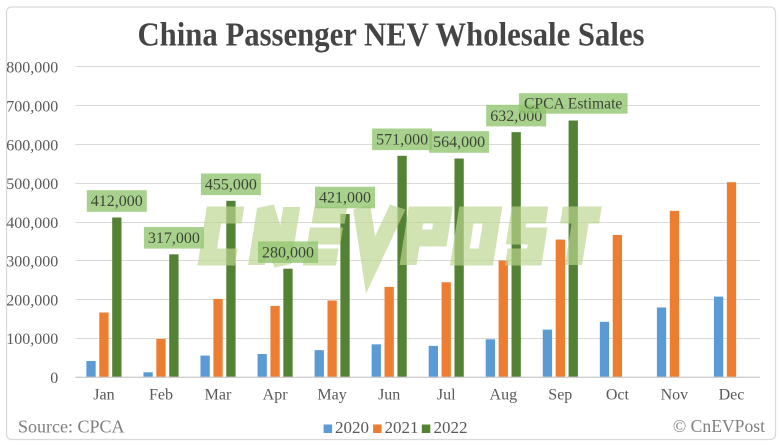 Image resolution: width=780 pixels, height=445 pixels. I want to click on svg-text: 564,000, so click(459, 142).